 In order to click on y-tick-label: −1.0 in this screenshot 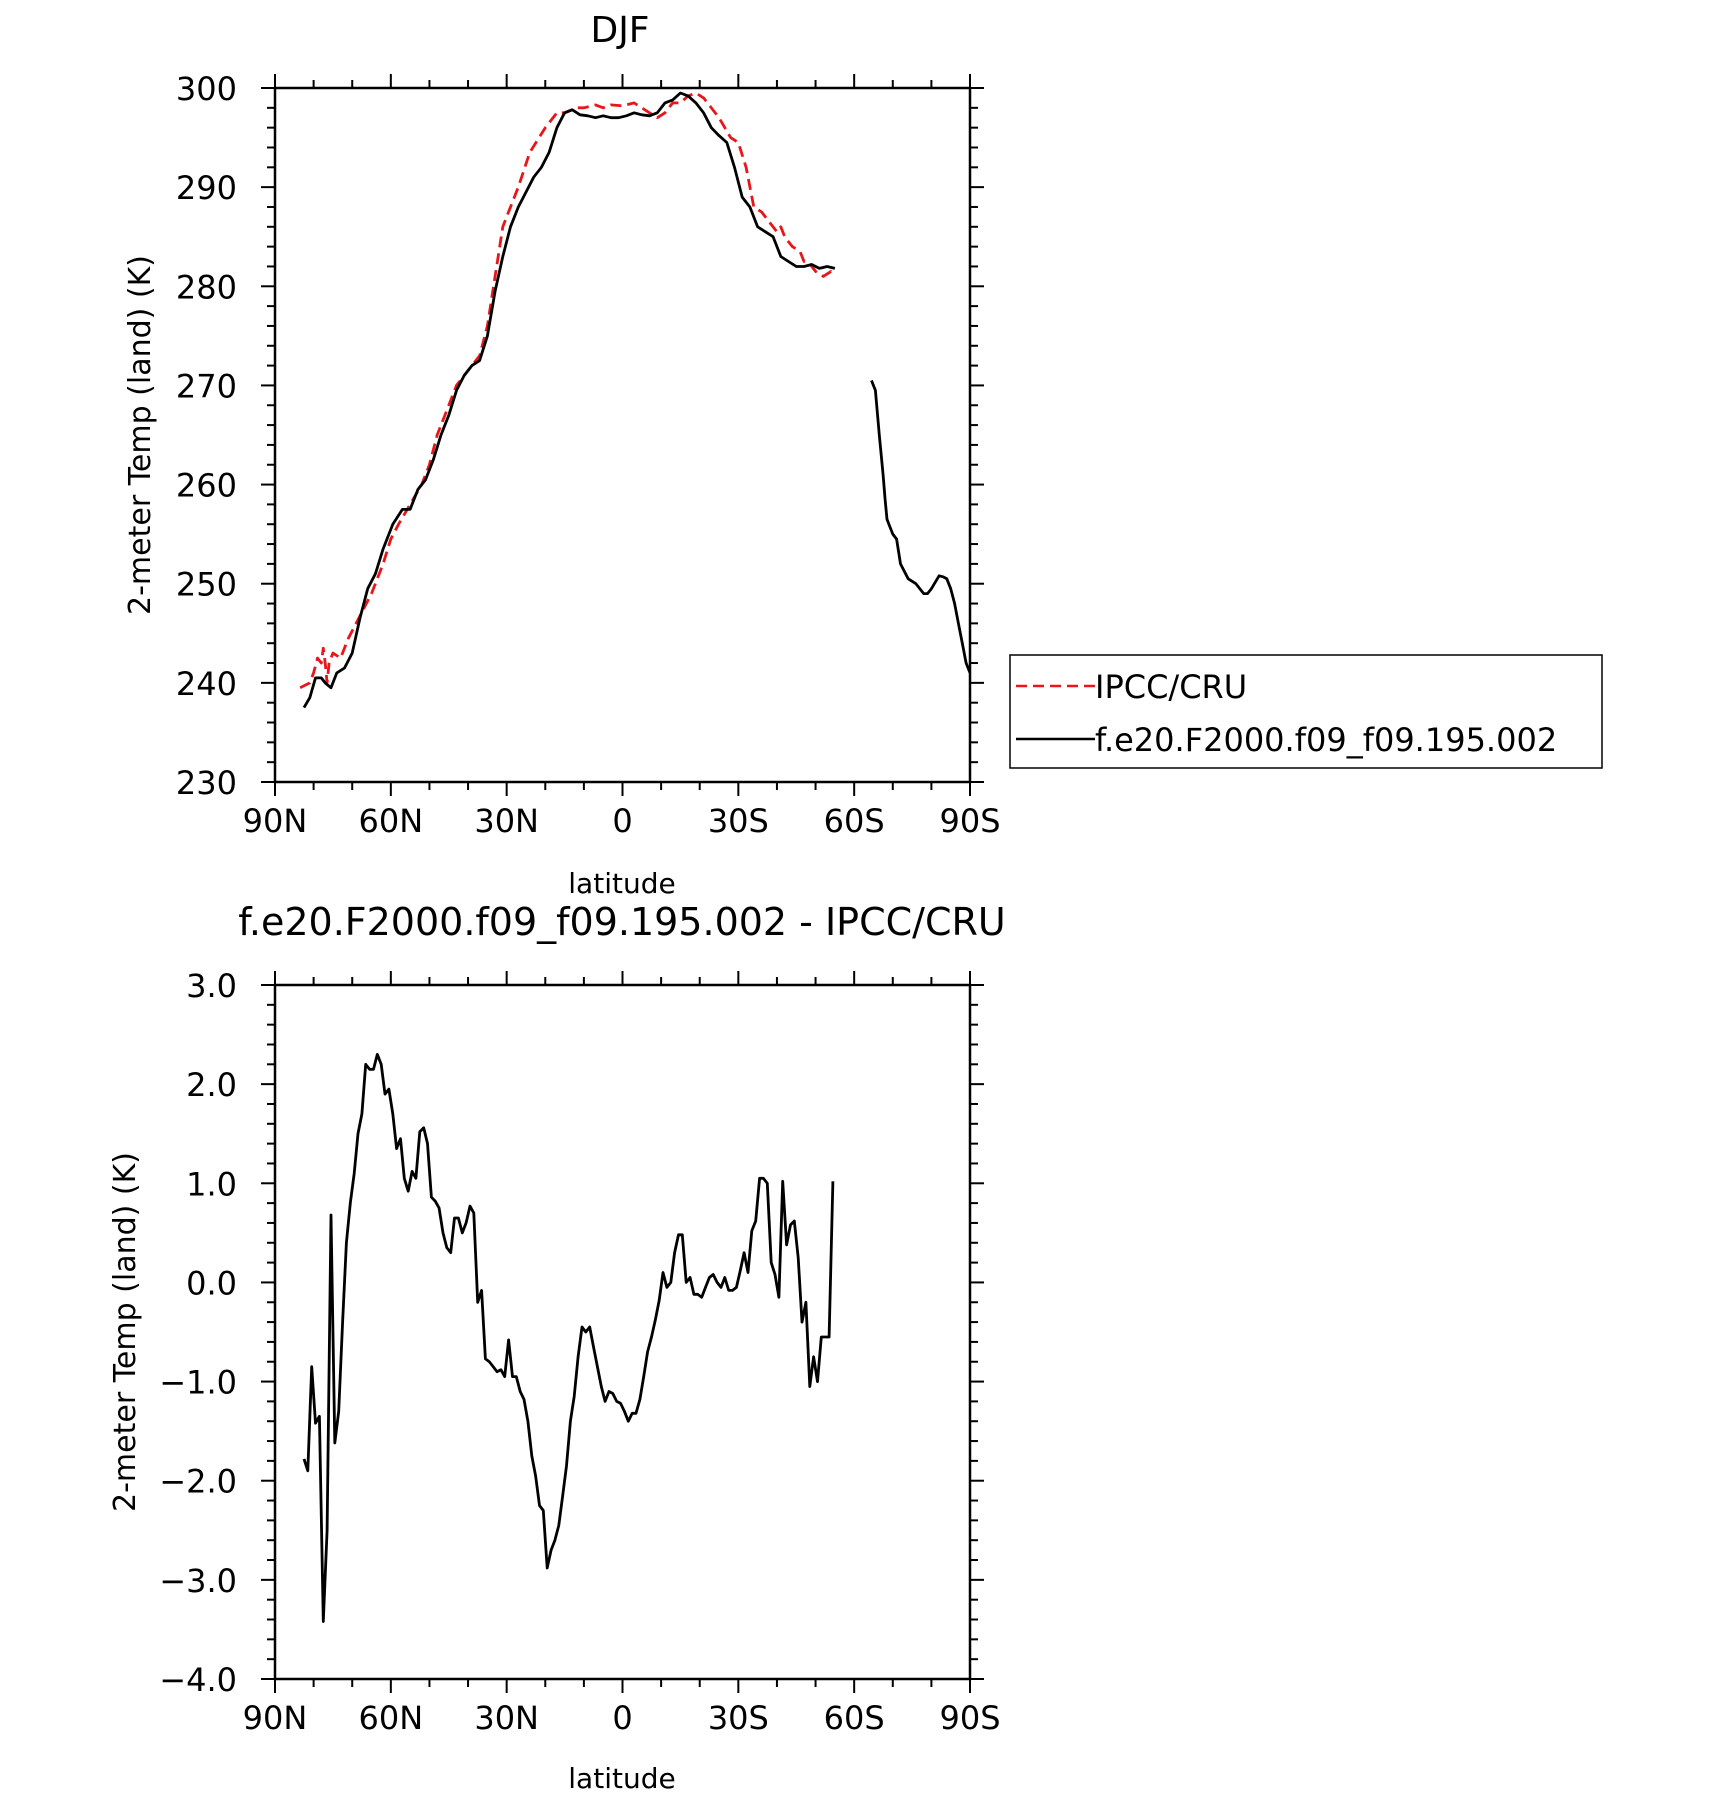, I will do `click(198, 1383)`.